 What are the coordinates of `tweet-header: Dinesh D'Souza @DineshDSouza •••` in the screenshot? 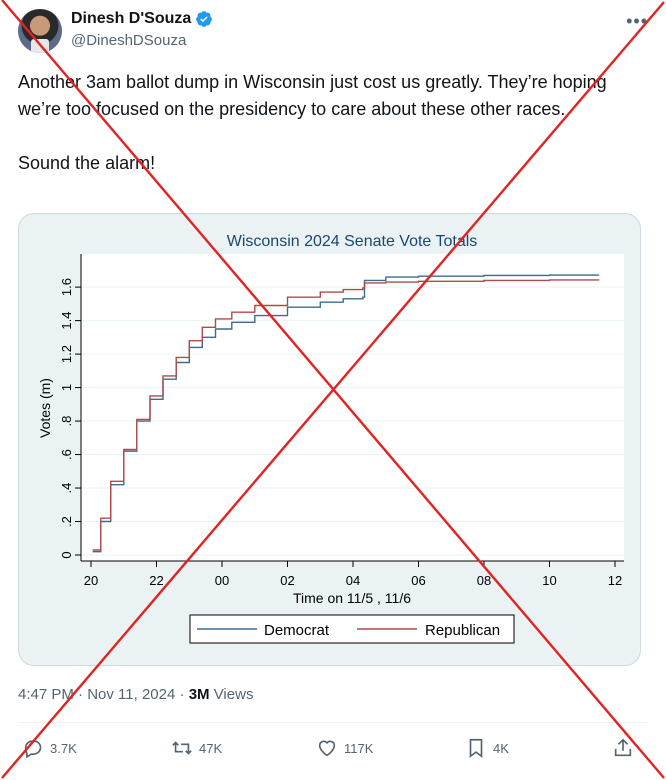 It's located at (333, 32).